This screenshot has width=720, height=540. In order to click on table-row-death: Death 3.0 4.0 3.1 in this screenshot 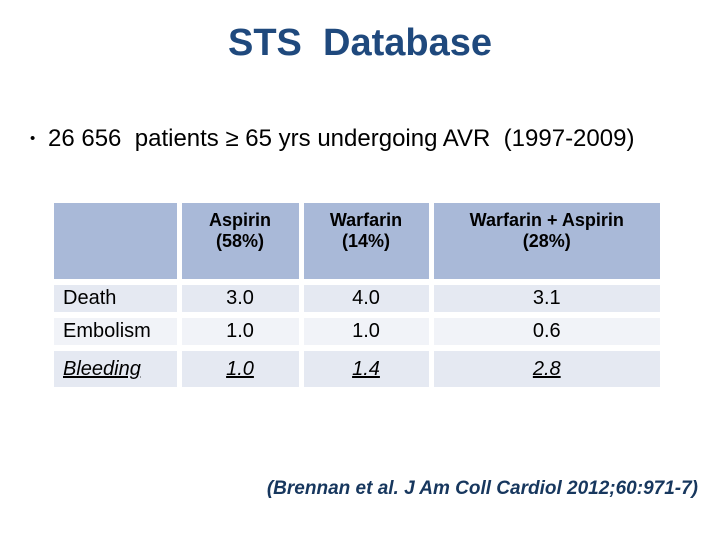, I will do `click(357, 297)`.